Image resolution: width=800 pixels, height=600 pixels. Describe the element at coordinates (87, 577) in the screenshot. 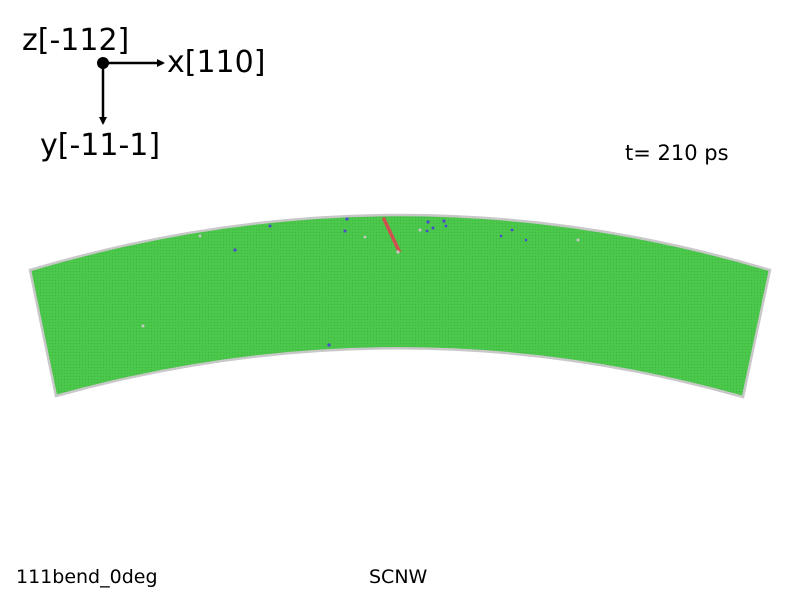

I see `simulation-name-label: 111bend_0deg` at that location.